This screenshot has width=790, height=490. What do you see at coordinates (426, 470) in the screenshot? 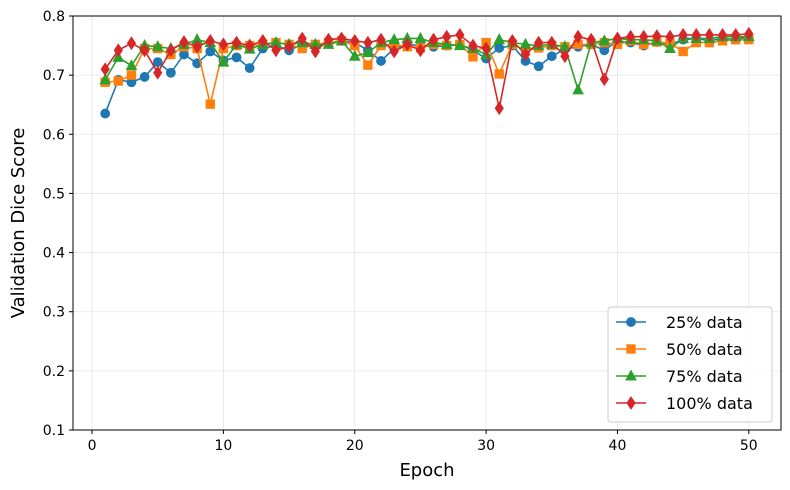
I see `x-axis-label: Epoch` at bounding box center [426, 470].